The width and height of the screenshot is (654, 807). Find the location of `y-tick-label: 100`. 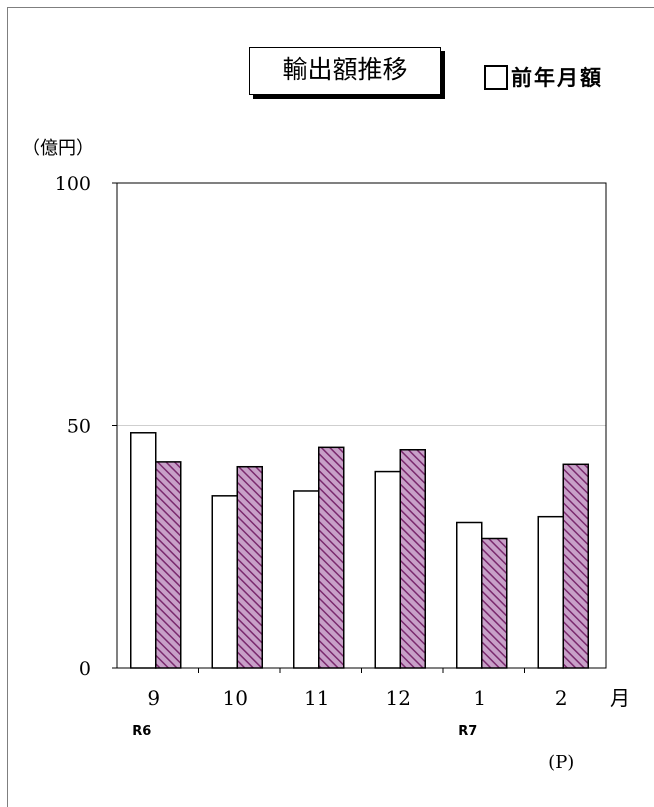

y-tick-label: 100 is located at coordinates (73, 184).